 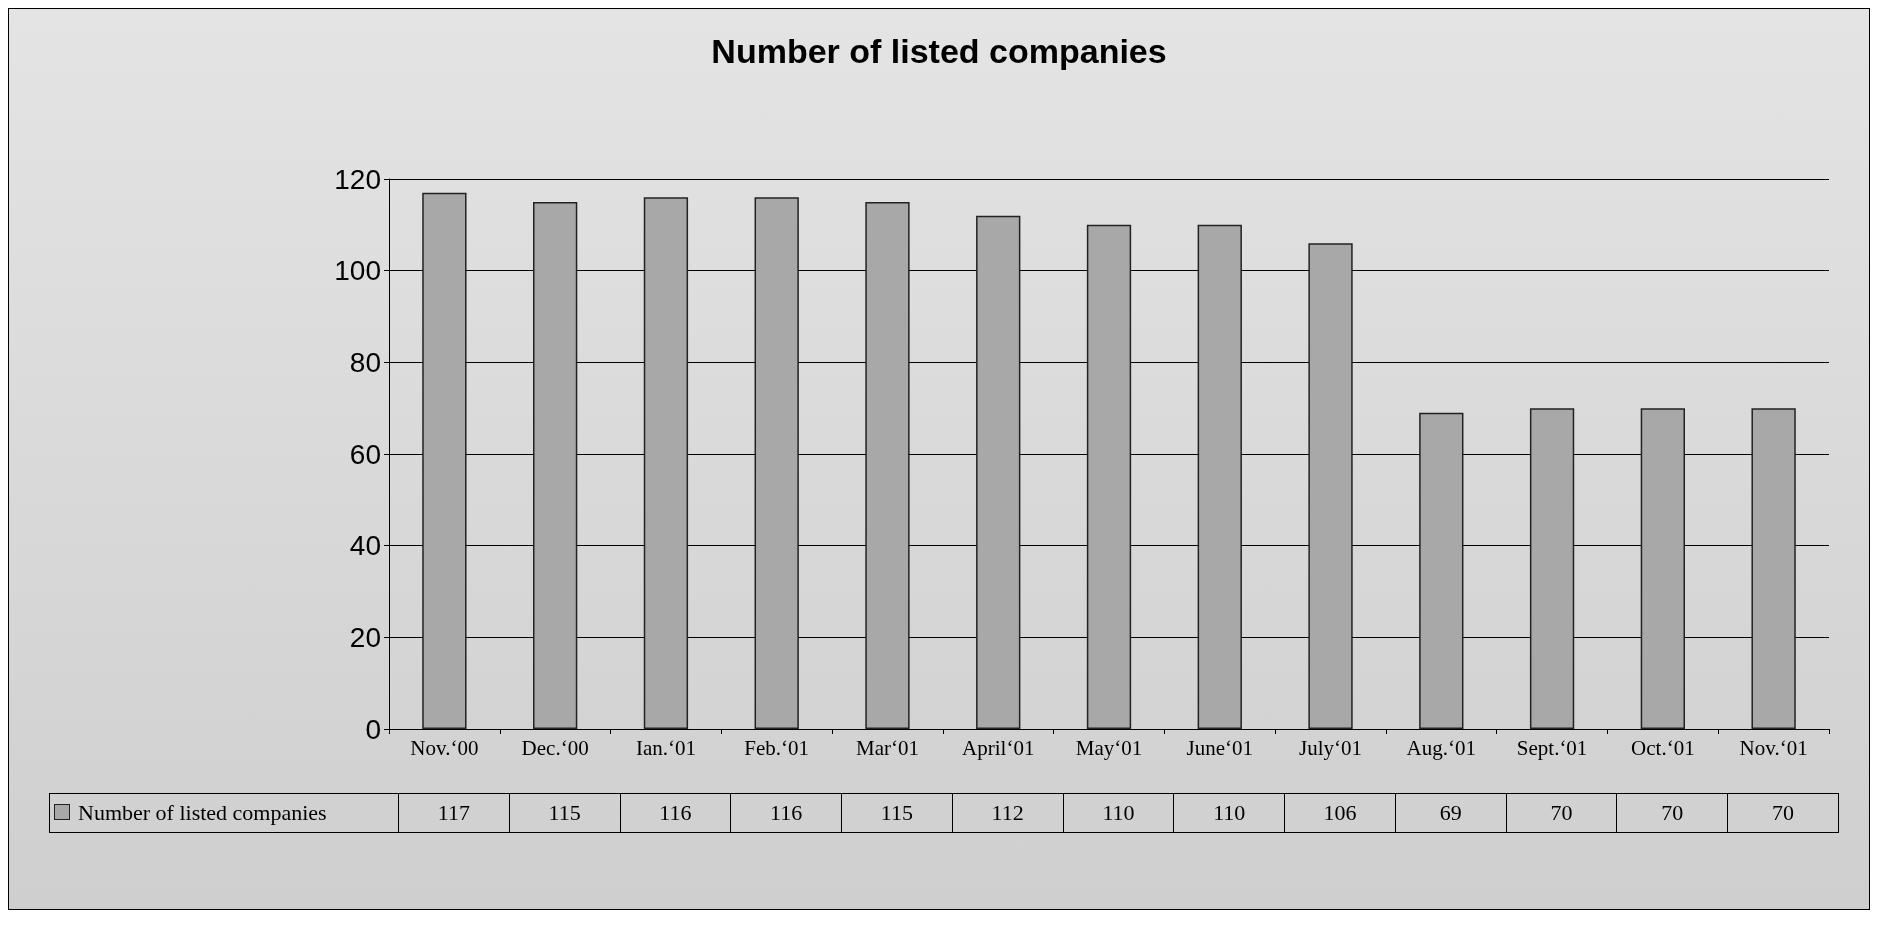 I want to click on x-tick-label: Feb.‘01, so click(x=777, y=747).